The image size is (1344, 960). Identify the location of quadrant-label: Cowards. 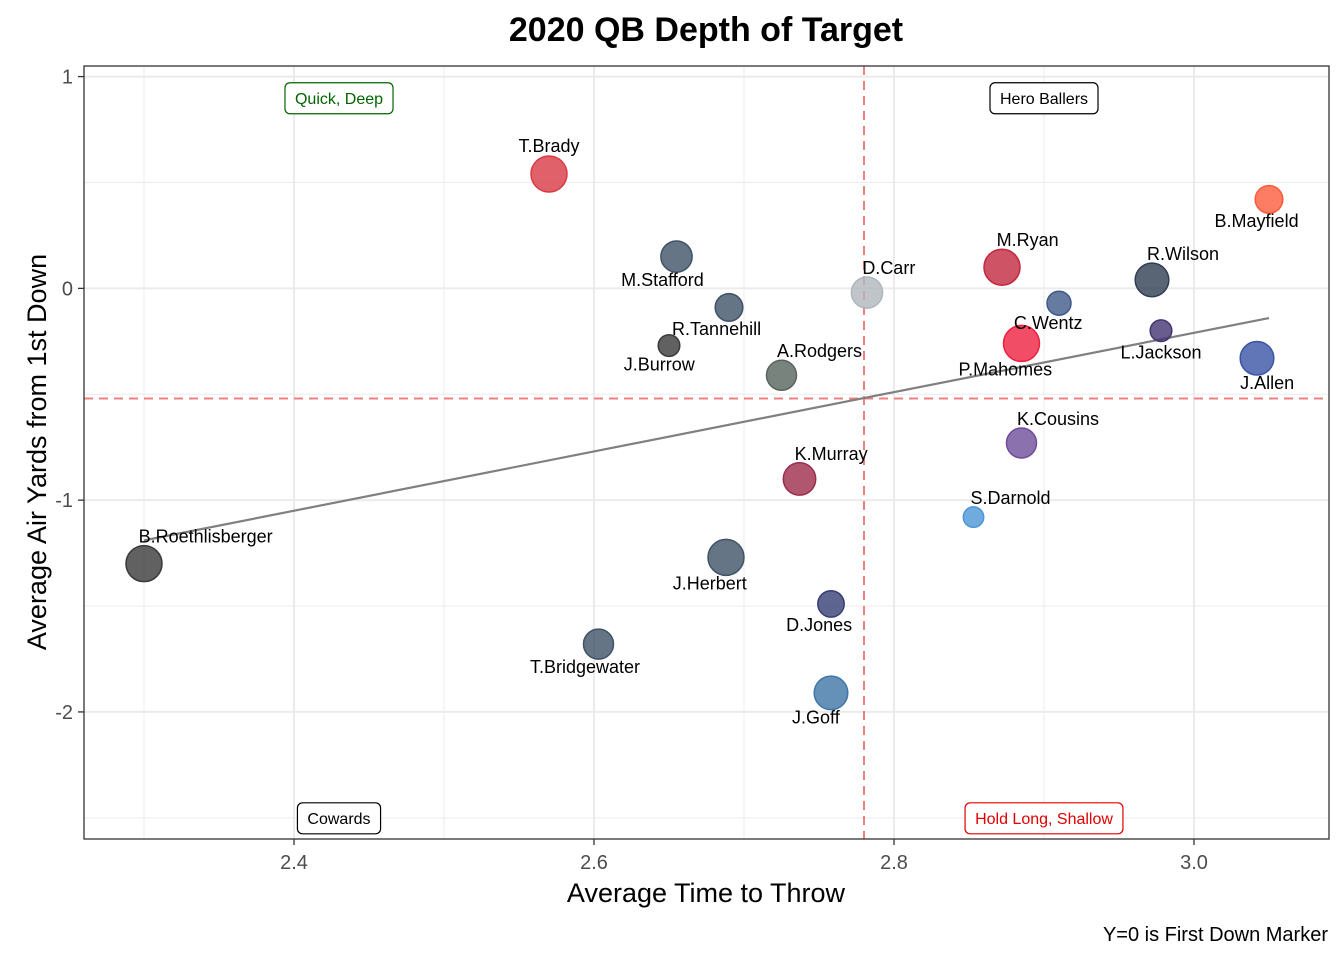
(339, 818).